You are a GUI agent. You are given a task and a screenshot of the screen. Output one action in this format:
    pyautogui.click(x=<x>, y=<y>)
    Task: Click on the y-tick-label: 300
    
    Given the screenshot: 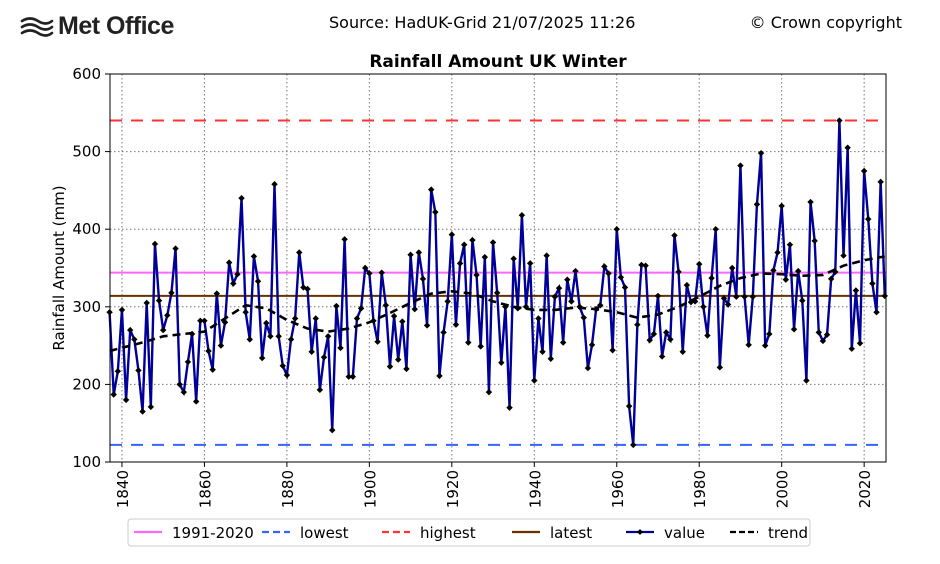 What is the action you would take?
    pyautogui.click(x=86, y=307)
    